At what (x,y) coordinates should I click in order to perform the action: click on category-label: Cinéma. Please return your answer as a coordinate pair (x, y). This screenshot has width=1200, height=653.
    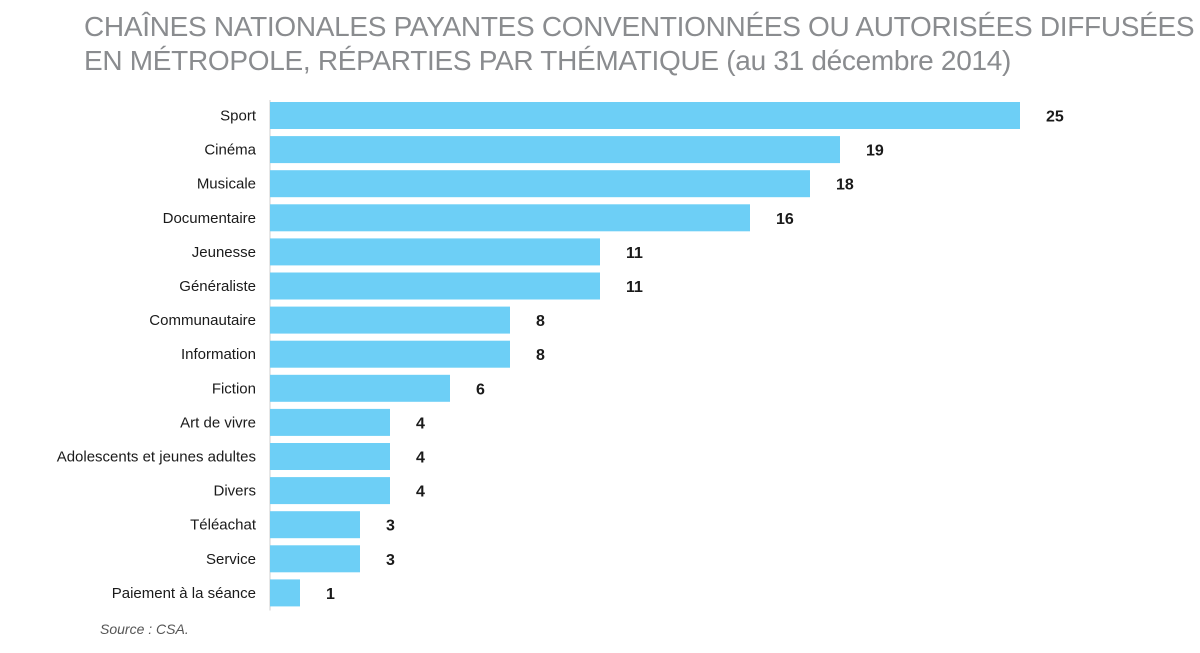
    Looking at the image, I should click on (230, 150).